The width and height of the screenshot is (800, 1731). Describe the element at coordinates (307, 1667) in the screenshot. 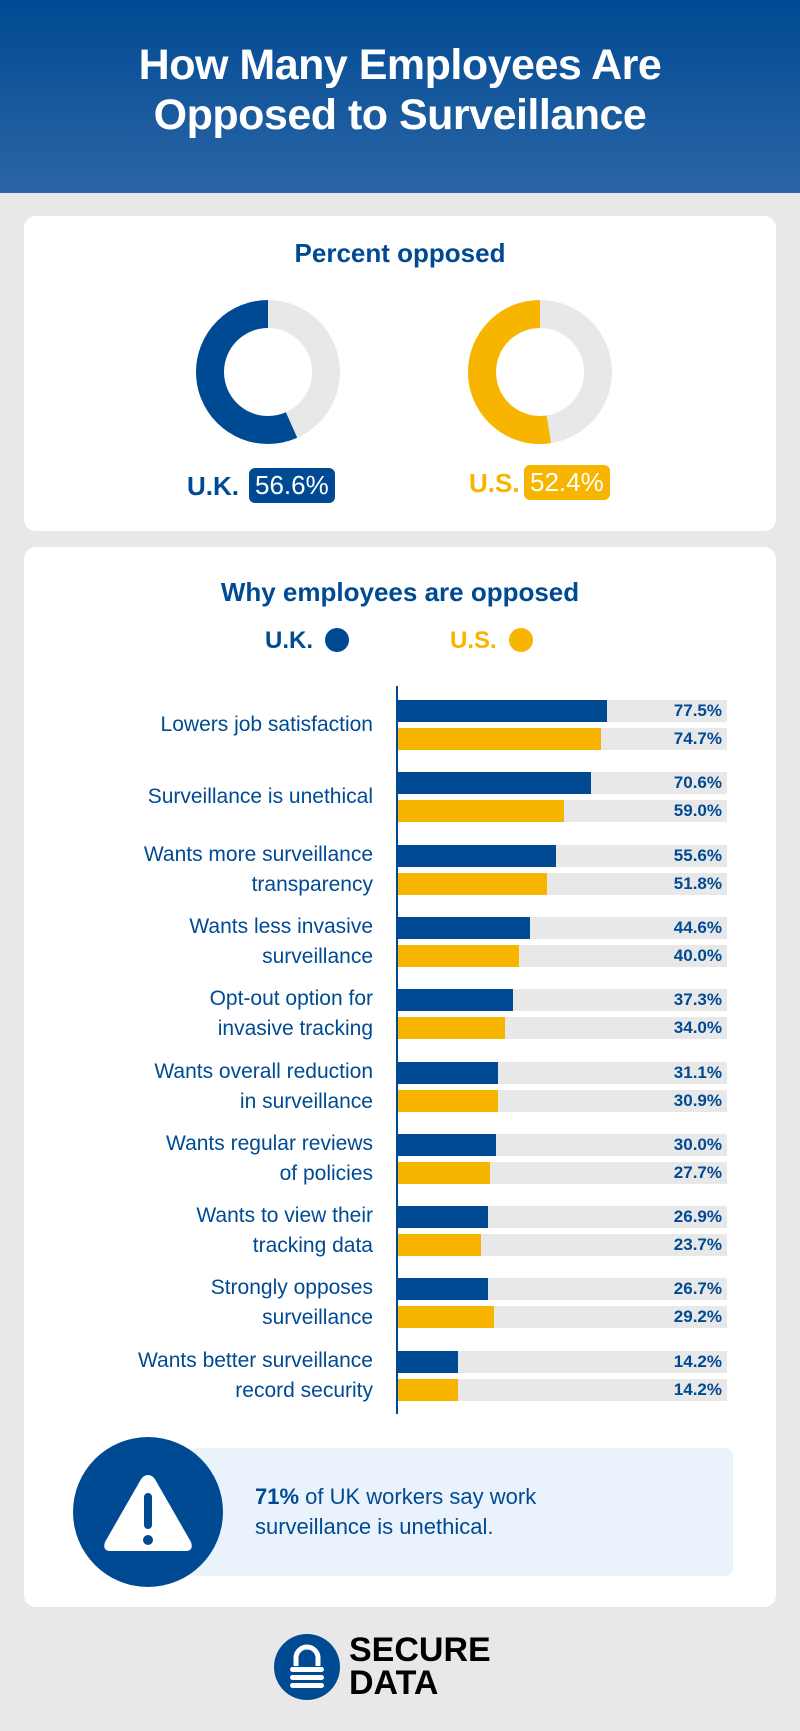

I see `lock-logo-icon` at that location.